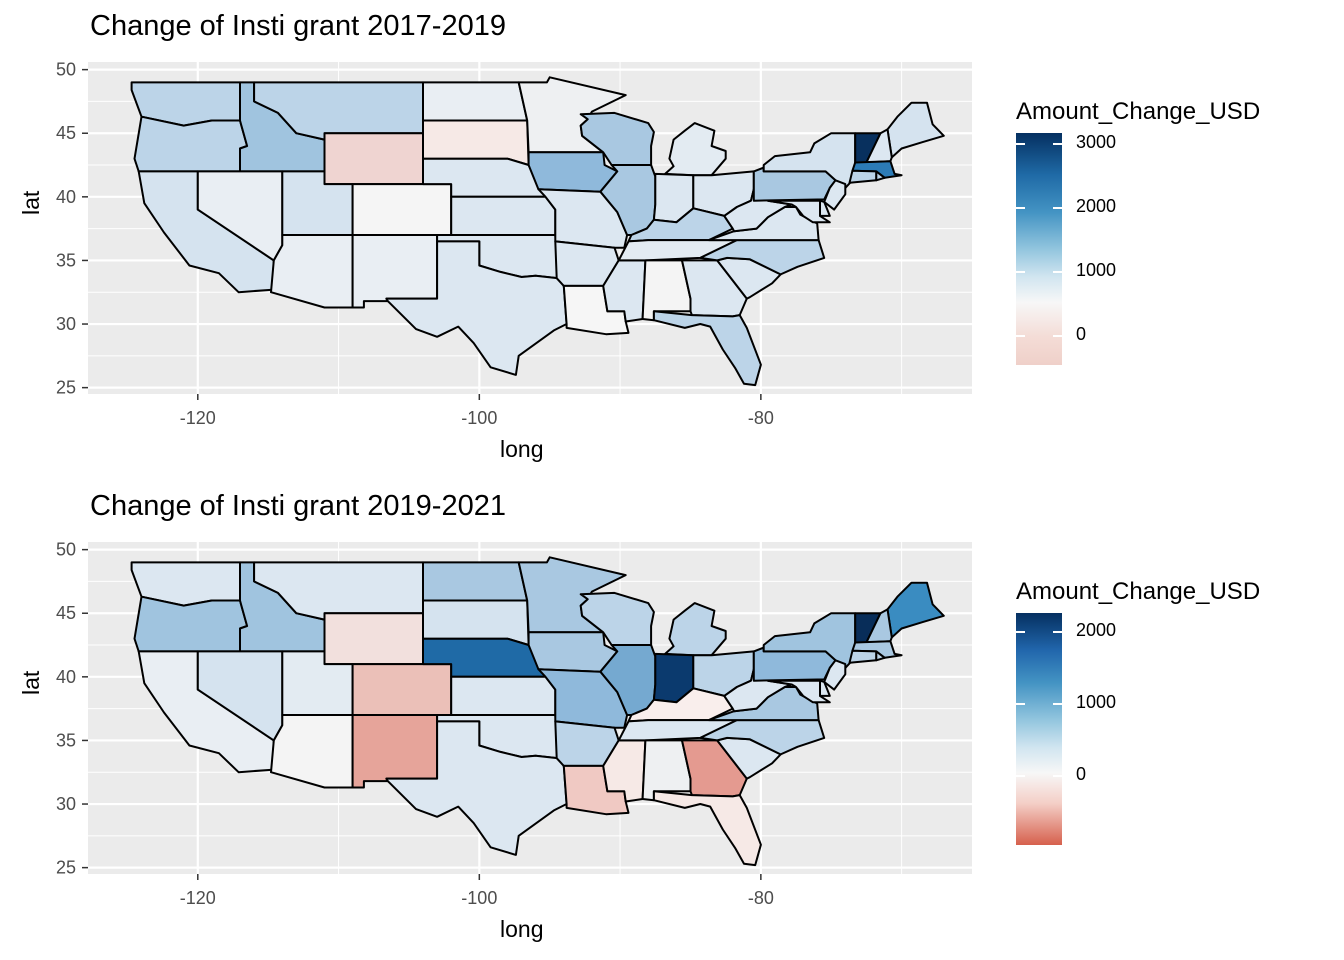 This screenshot has width=1344, height=960. I want to click on panel-title: Change of Insti grant 2019-2021, so click(298, 506).